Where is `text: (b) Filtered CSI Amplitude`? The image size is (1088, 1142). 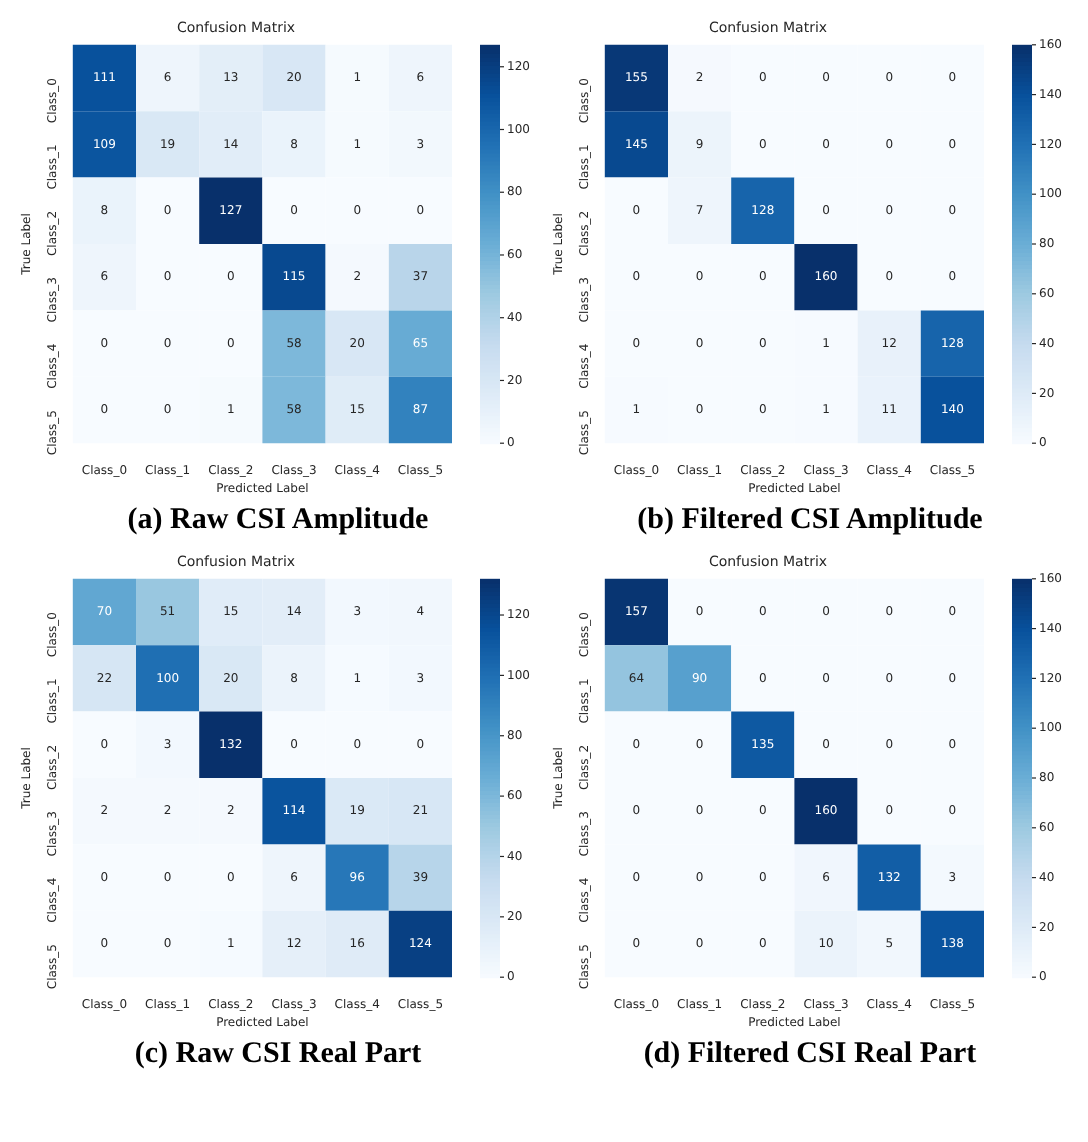
text: (b) Filtered CSI Amplitude is located at coordinates (810, 521).